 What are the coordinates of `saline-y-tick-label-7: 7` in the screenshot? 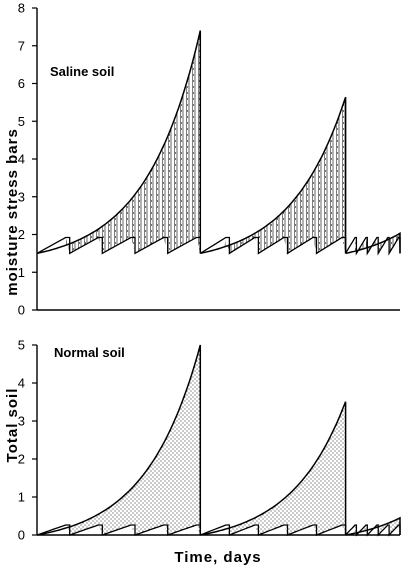 It's located at (21, 45).